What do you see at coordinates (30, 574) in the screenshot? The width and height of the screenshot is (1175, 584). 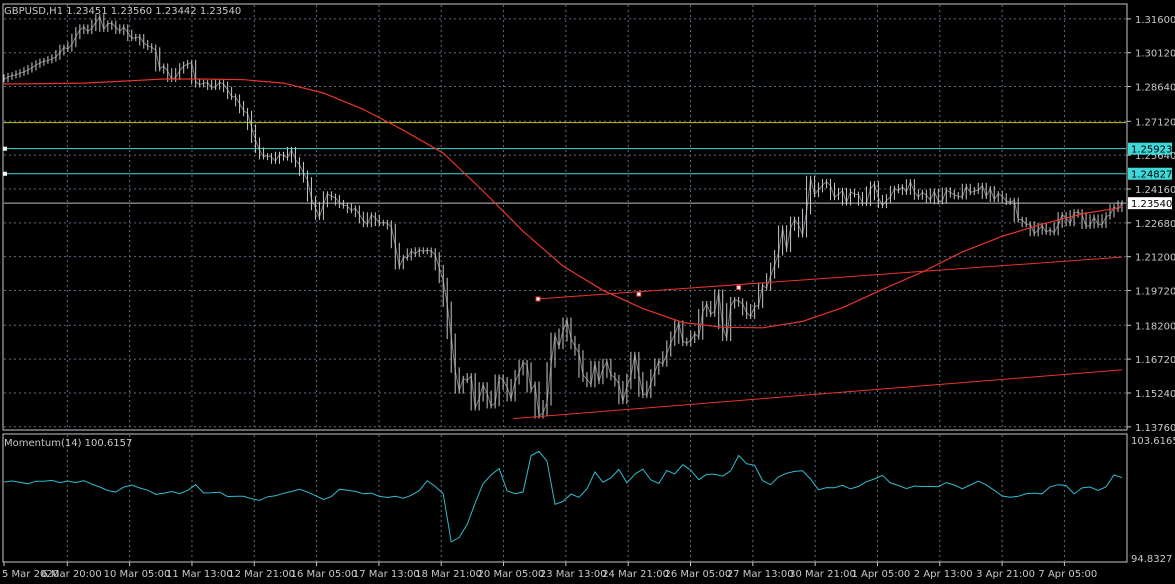 I see `x-tick-label: 5 Mar 2020` at bounding box center [30, 574].